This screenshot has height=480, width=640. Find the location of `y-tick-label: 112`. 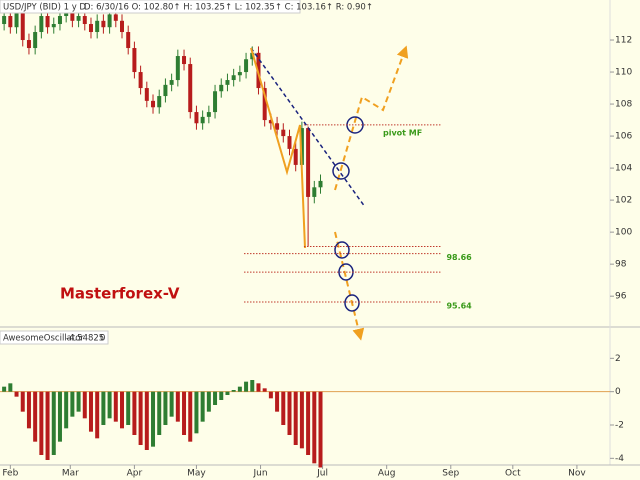

y-tick-label: 112 is located at coordinates (623, 41).